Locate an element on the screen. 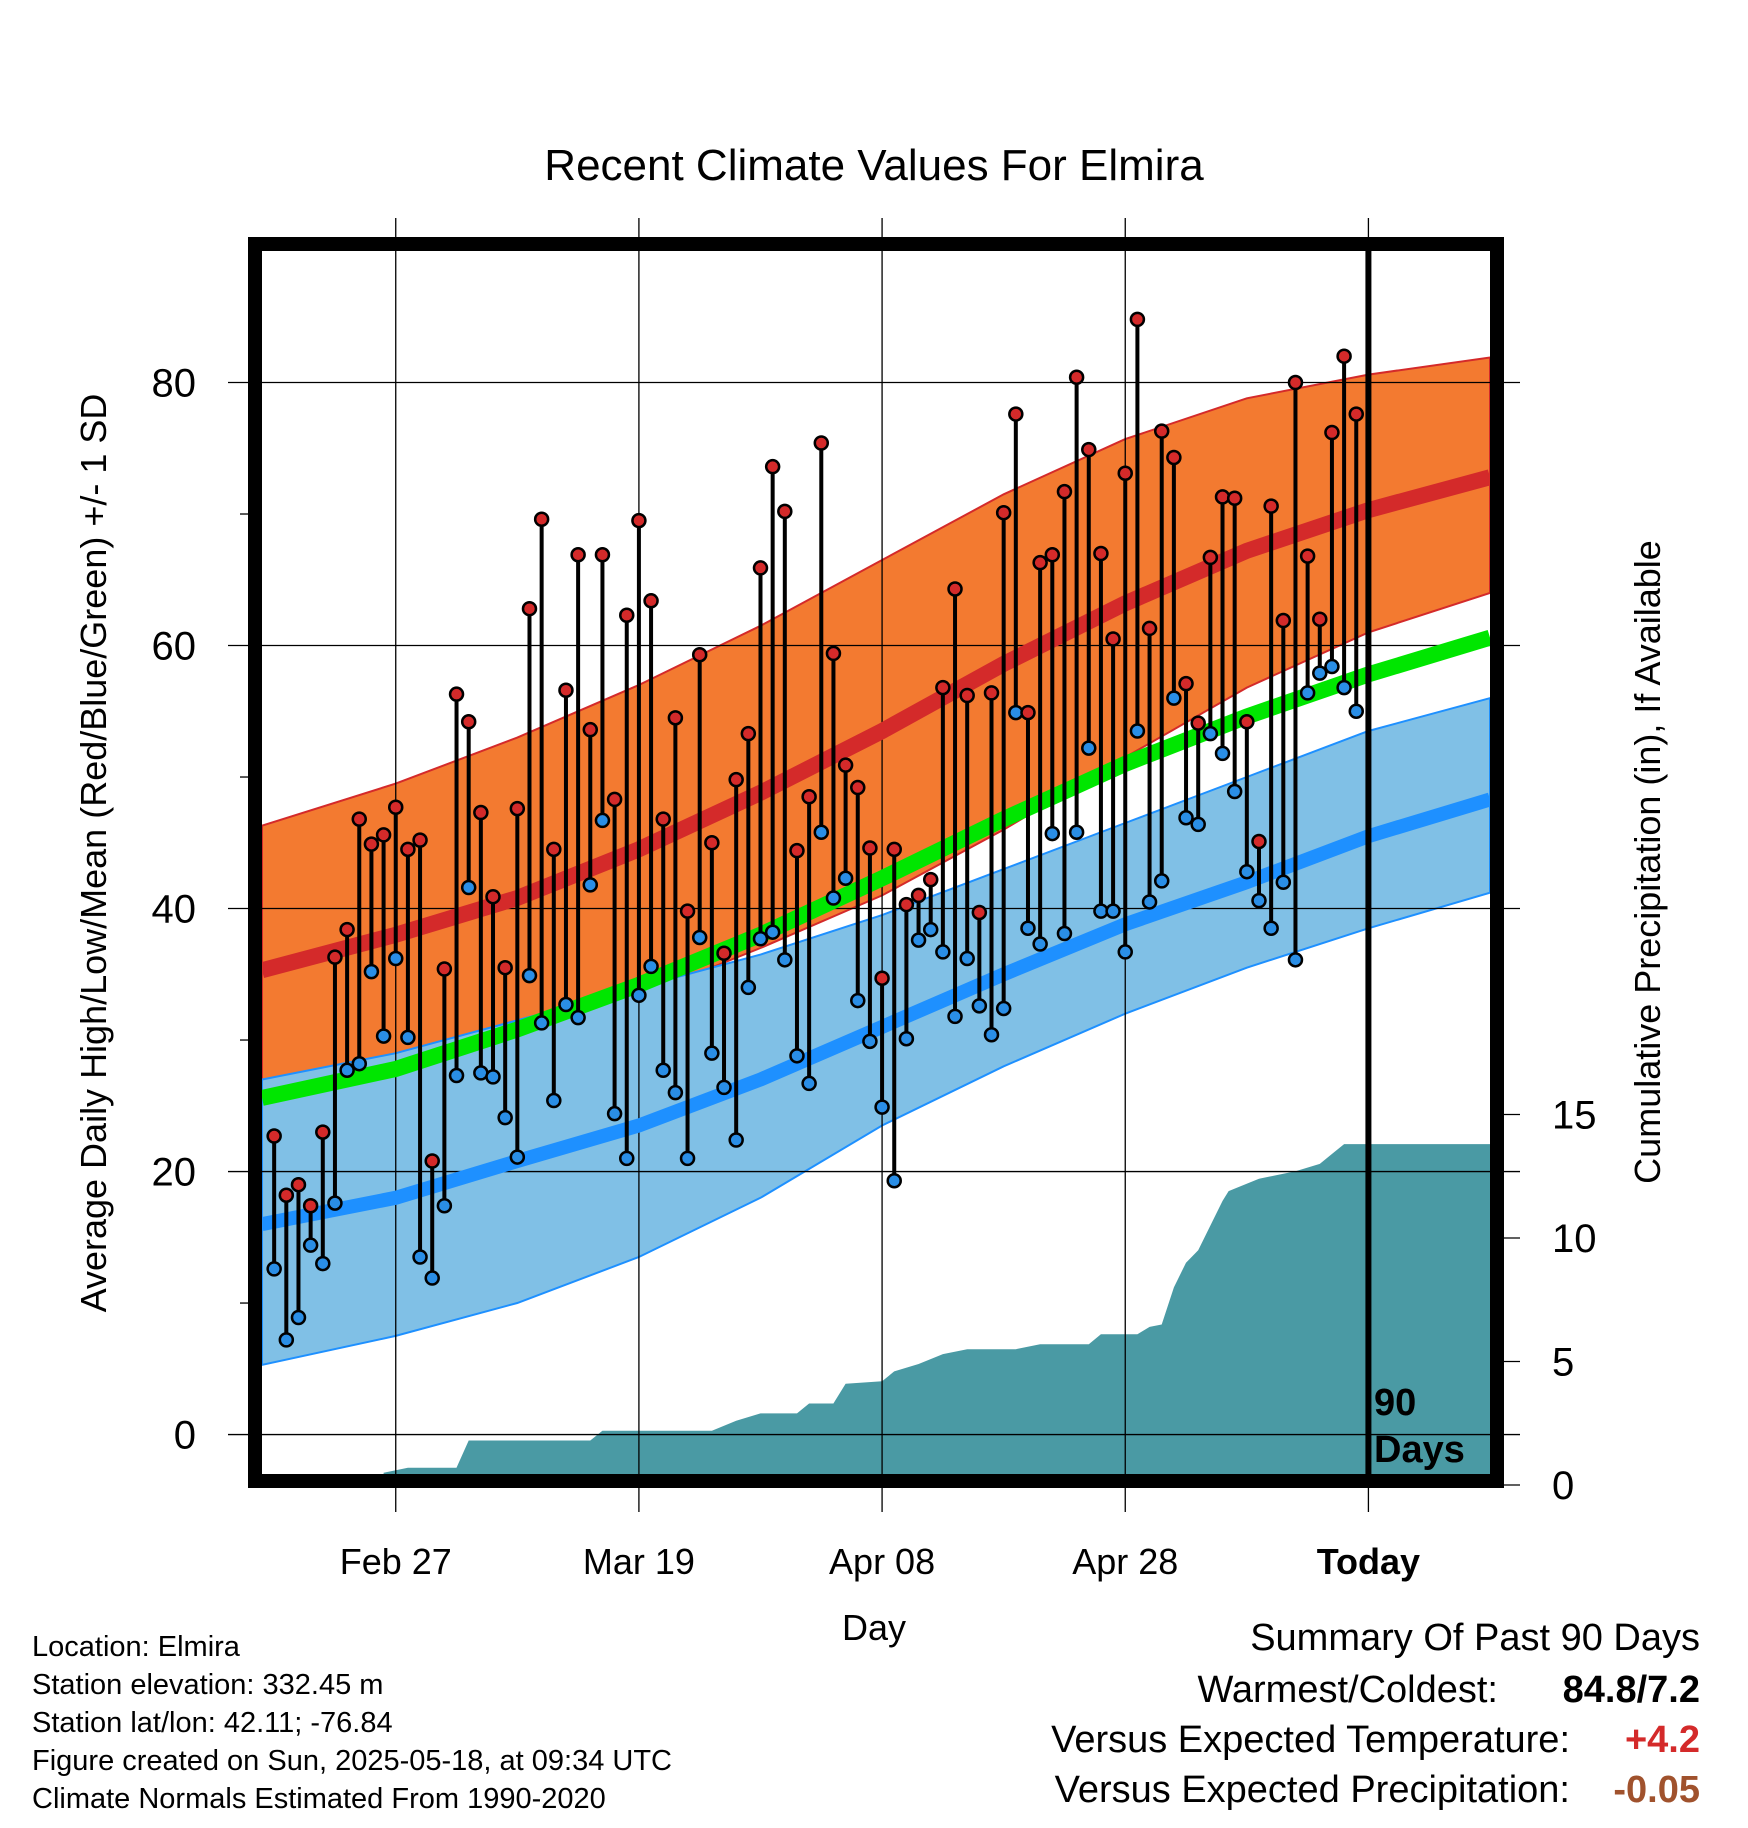  x-axis-label: Day is located at coordinates (874, 1627).